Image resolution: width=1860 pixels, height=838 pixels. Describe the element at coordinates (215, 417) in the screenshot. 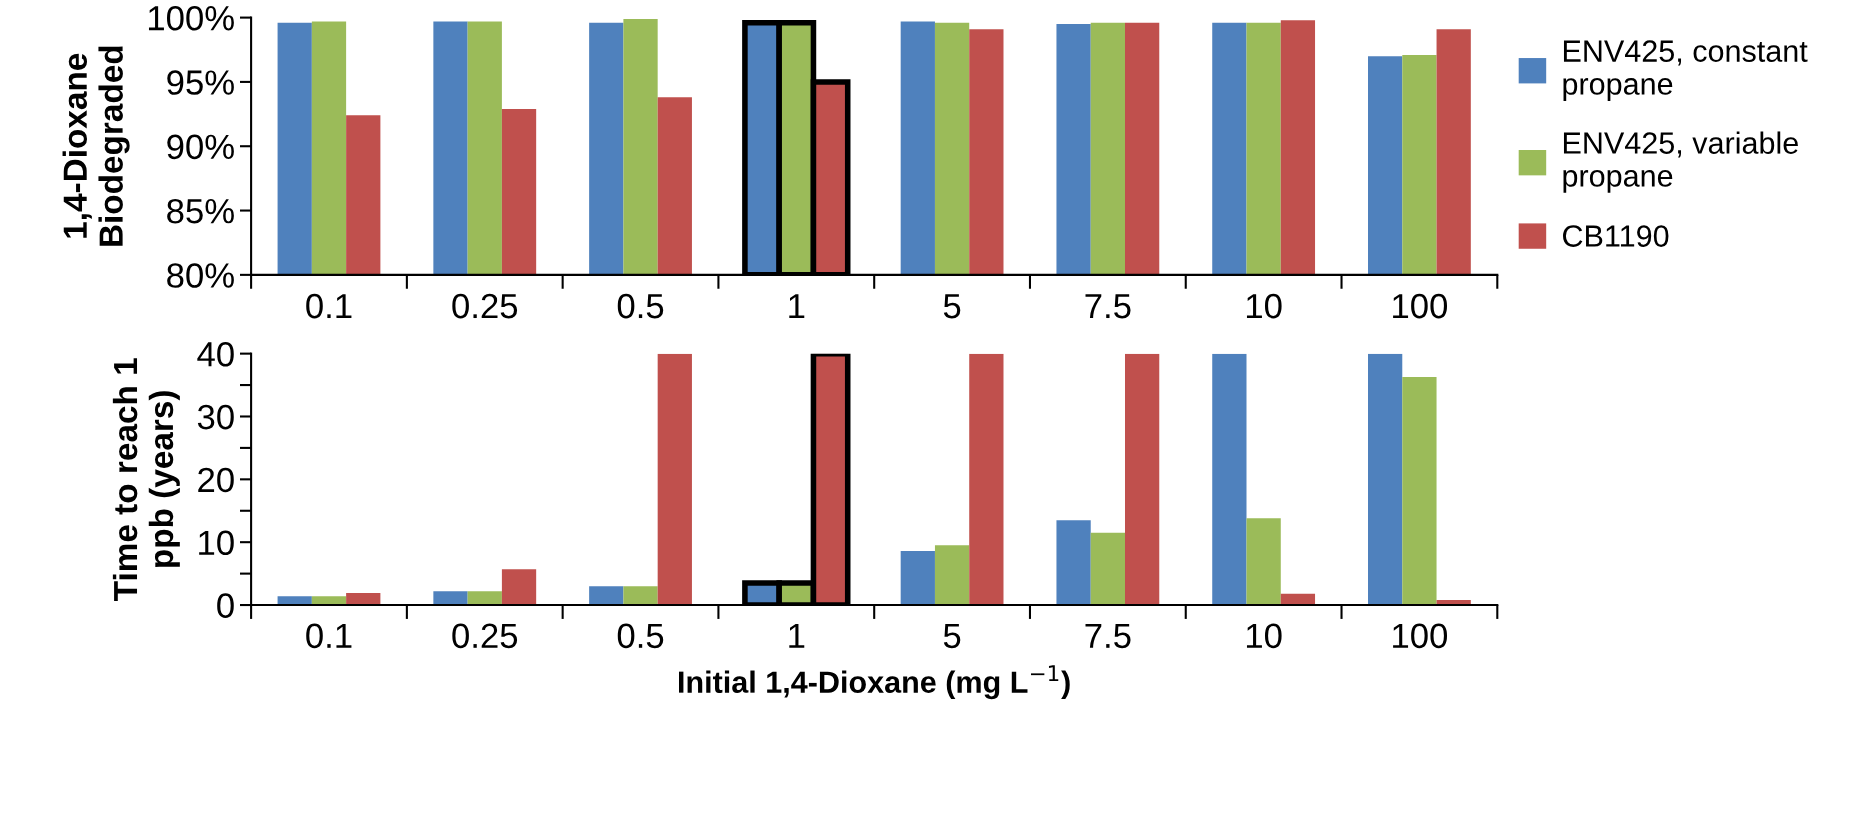

I see `y-tick-label: 30` at that location.